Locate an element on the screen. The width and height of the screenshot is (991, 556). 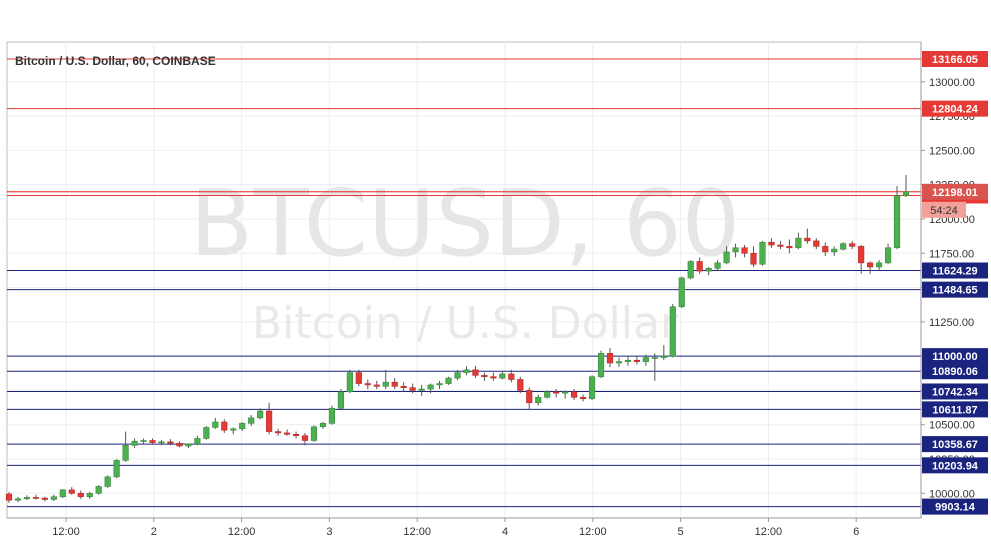
support-label: 10611.87 is located at coordinates (954, 410).